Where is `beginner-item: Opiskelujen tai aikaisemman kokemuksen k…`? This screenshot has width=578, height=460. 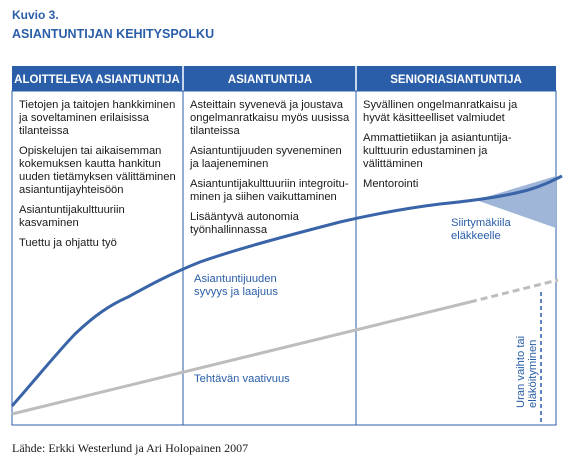 beginner-item: Opiskelujen tai aikaisemman kokemuksen k… is located at coordinates (97, 170).